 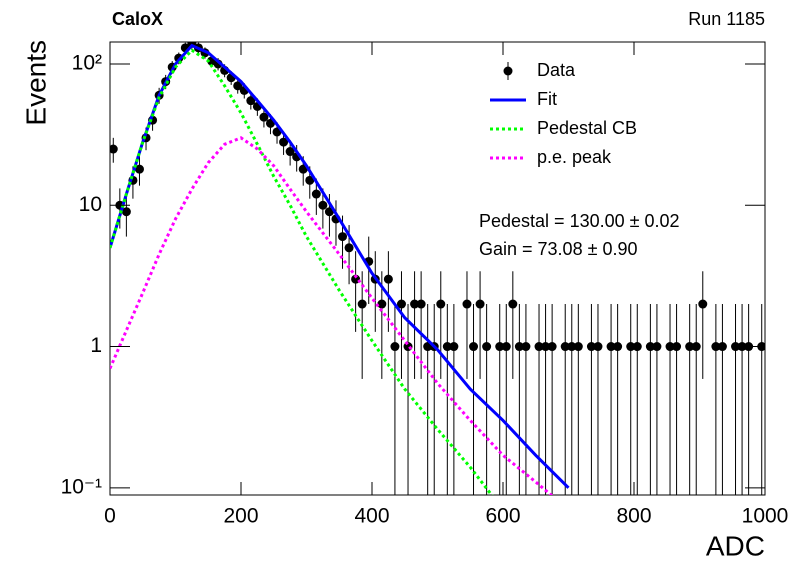 I want to click on x-tick-label: 600, so click(x=502, y=516).